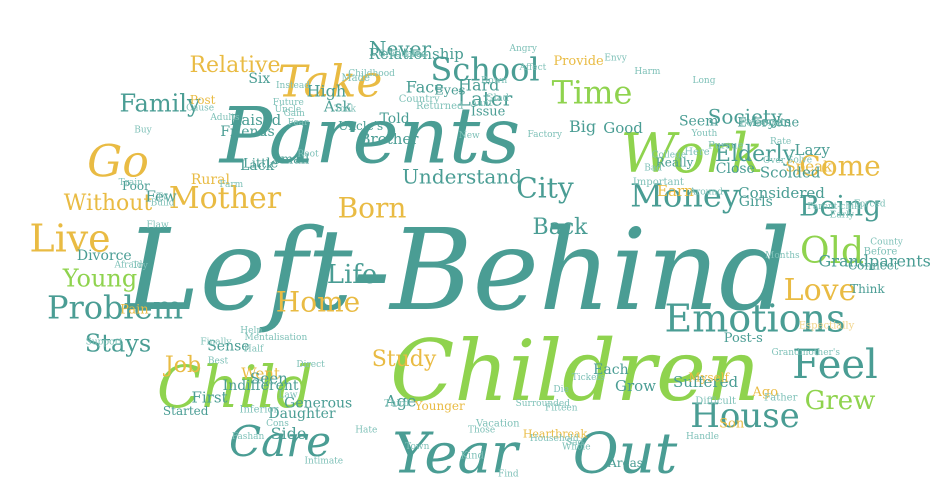 The height and width of the screenshot is (500, 936). I want to click on cloud-word-considered: Considered, so click(781, 193).